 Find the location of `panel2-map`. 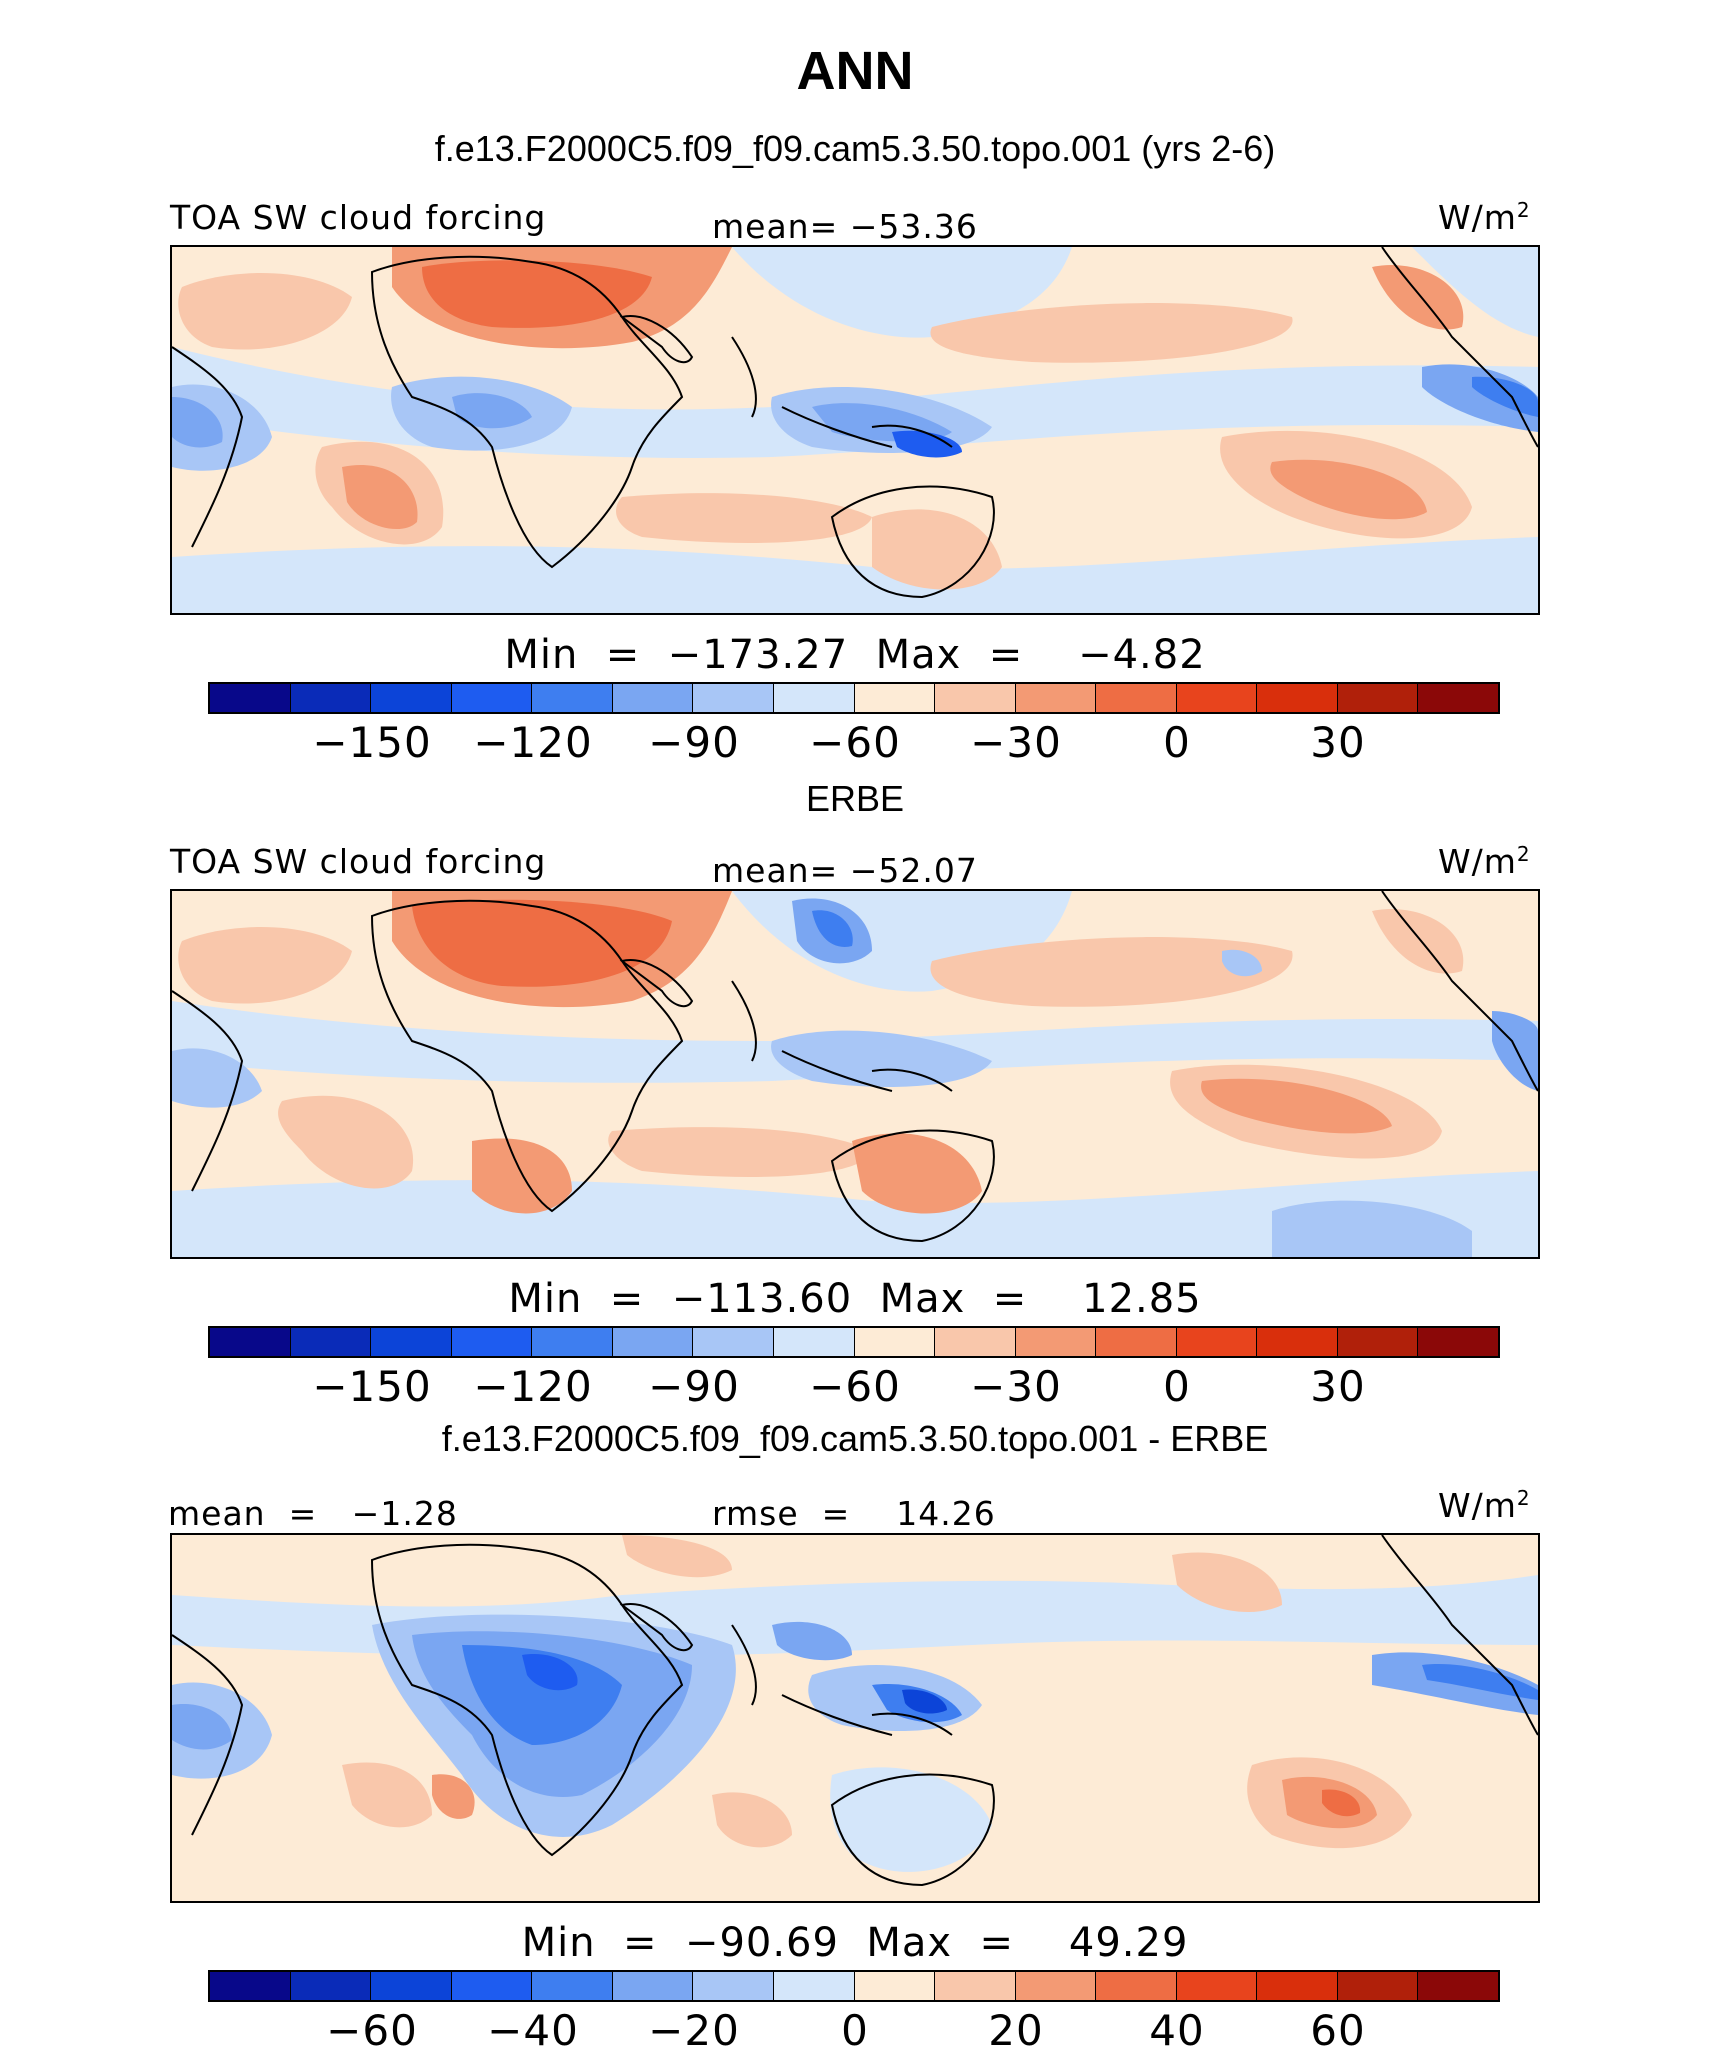

panel2-map is located at coordinates (855, 1074).